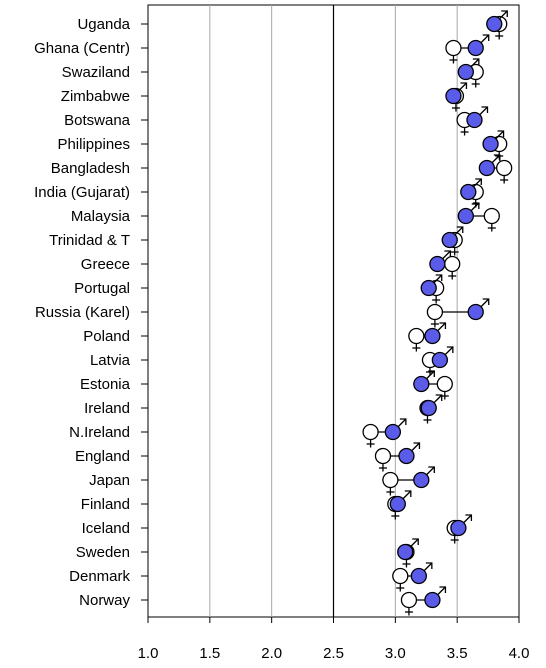  What do you see at coordinates (109, 480) in the screenshot?
I see `category-label: Japan` at bounding box center [109, 480].